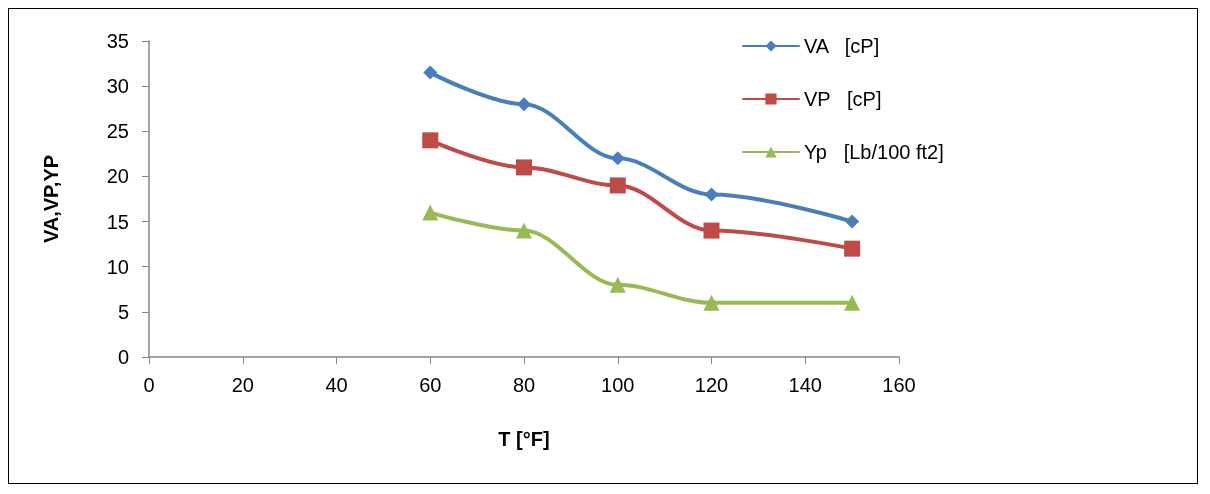  What do you see at coordinates (117, 131) in the screenshot?
I see `y-tick-label: 25` at bounding box center [117, 131].